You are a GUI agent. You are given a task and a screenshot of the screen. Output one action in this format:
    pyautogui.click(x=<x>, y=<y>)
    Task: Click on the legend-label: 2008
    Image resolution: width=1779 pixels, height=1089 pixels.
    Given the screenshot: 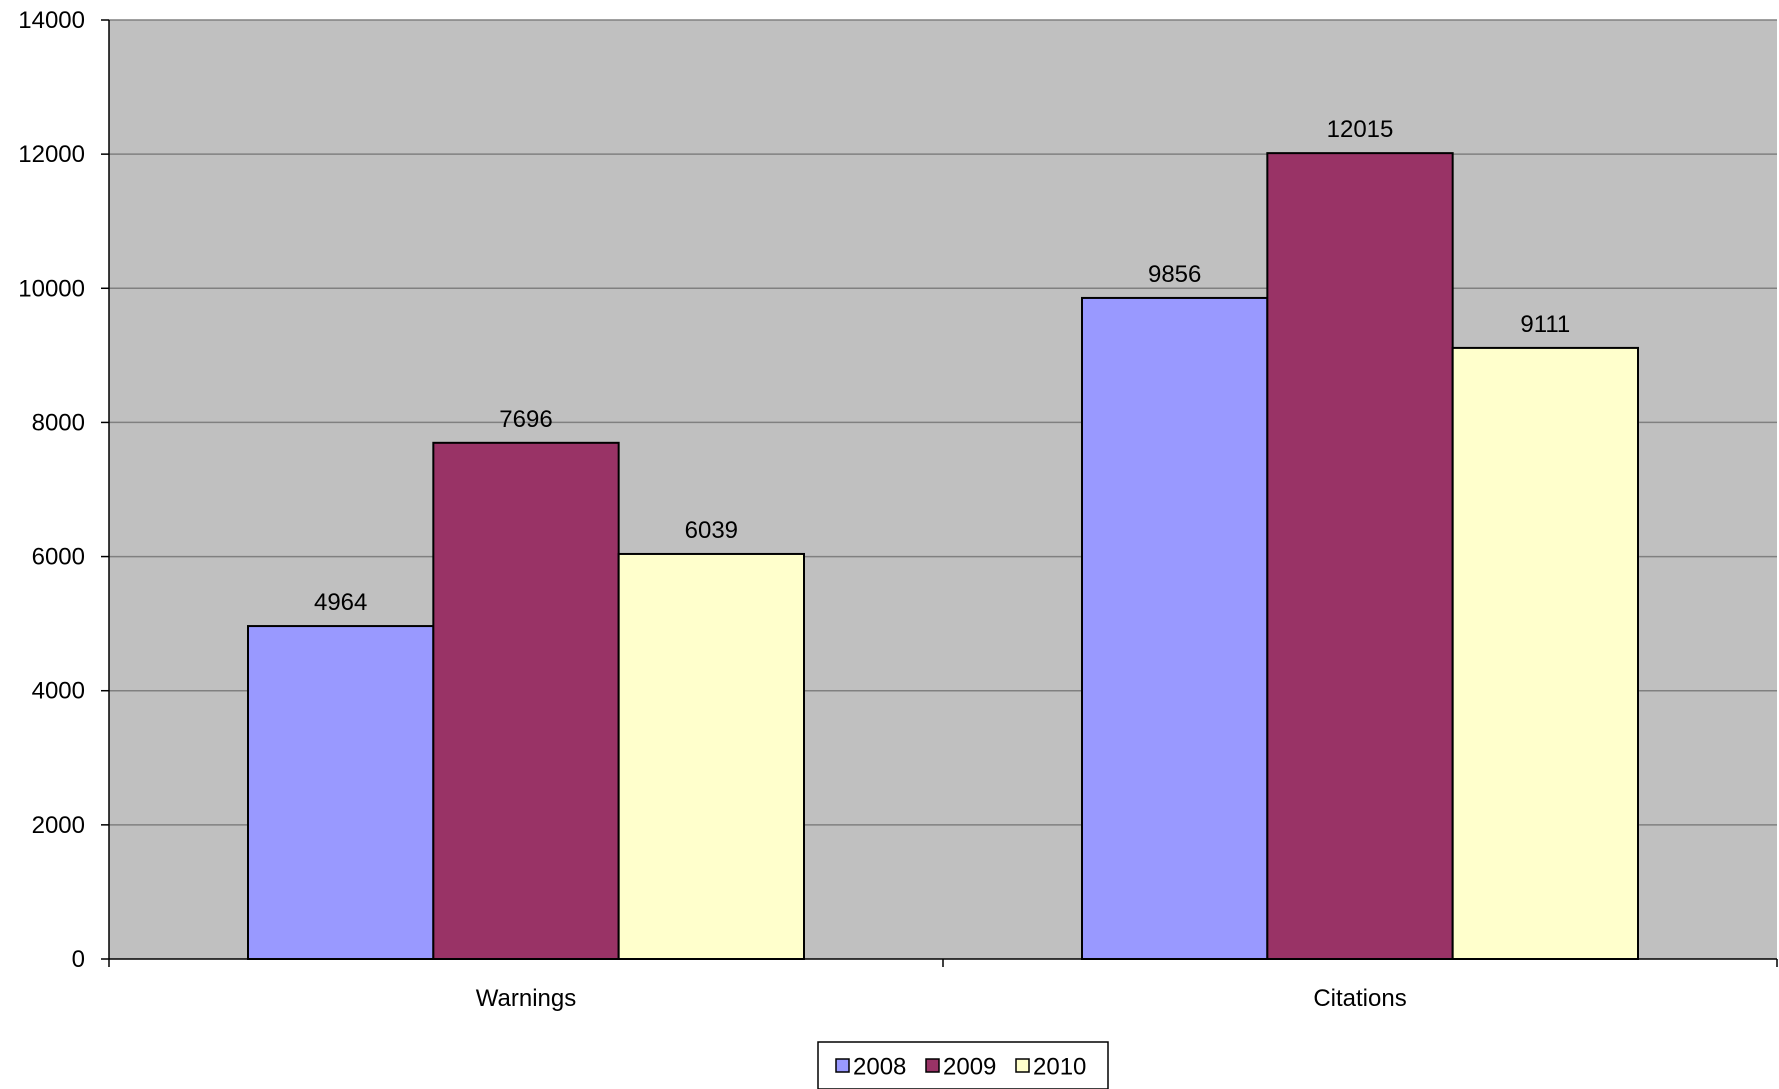 What is the action you would take?
    pyautogui.click(x=879, y=1067)
    